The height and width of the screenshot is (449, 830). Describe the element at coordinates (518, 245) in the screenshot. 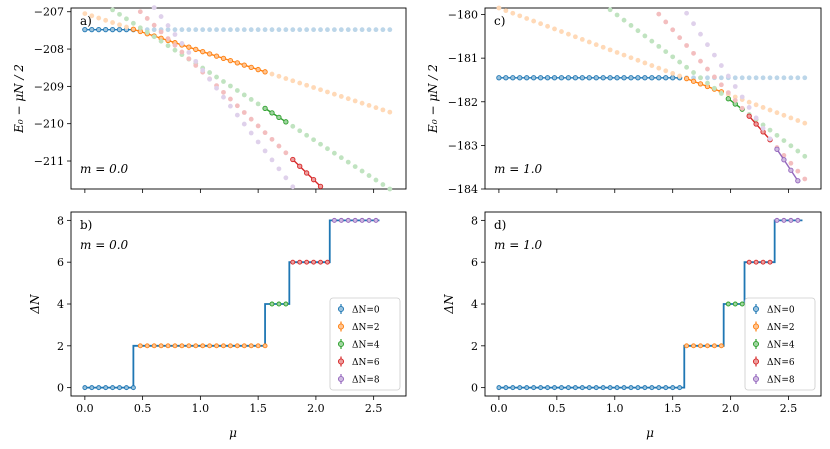

I see `m-value-label: m = 1.0` at that location.